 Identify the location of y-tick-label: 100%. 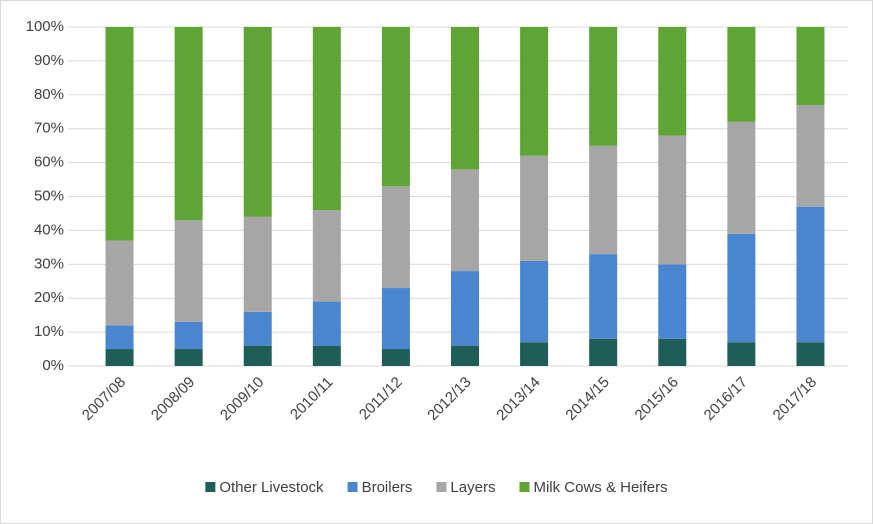
(45, 26).